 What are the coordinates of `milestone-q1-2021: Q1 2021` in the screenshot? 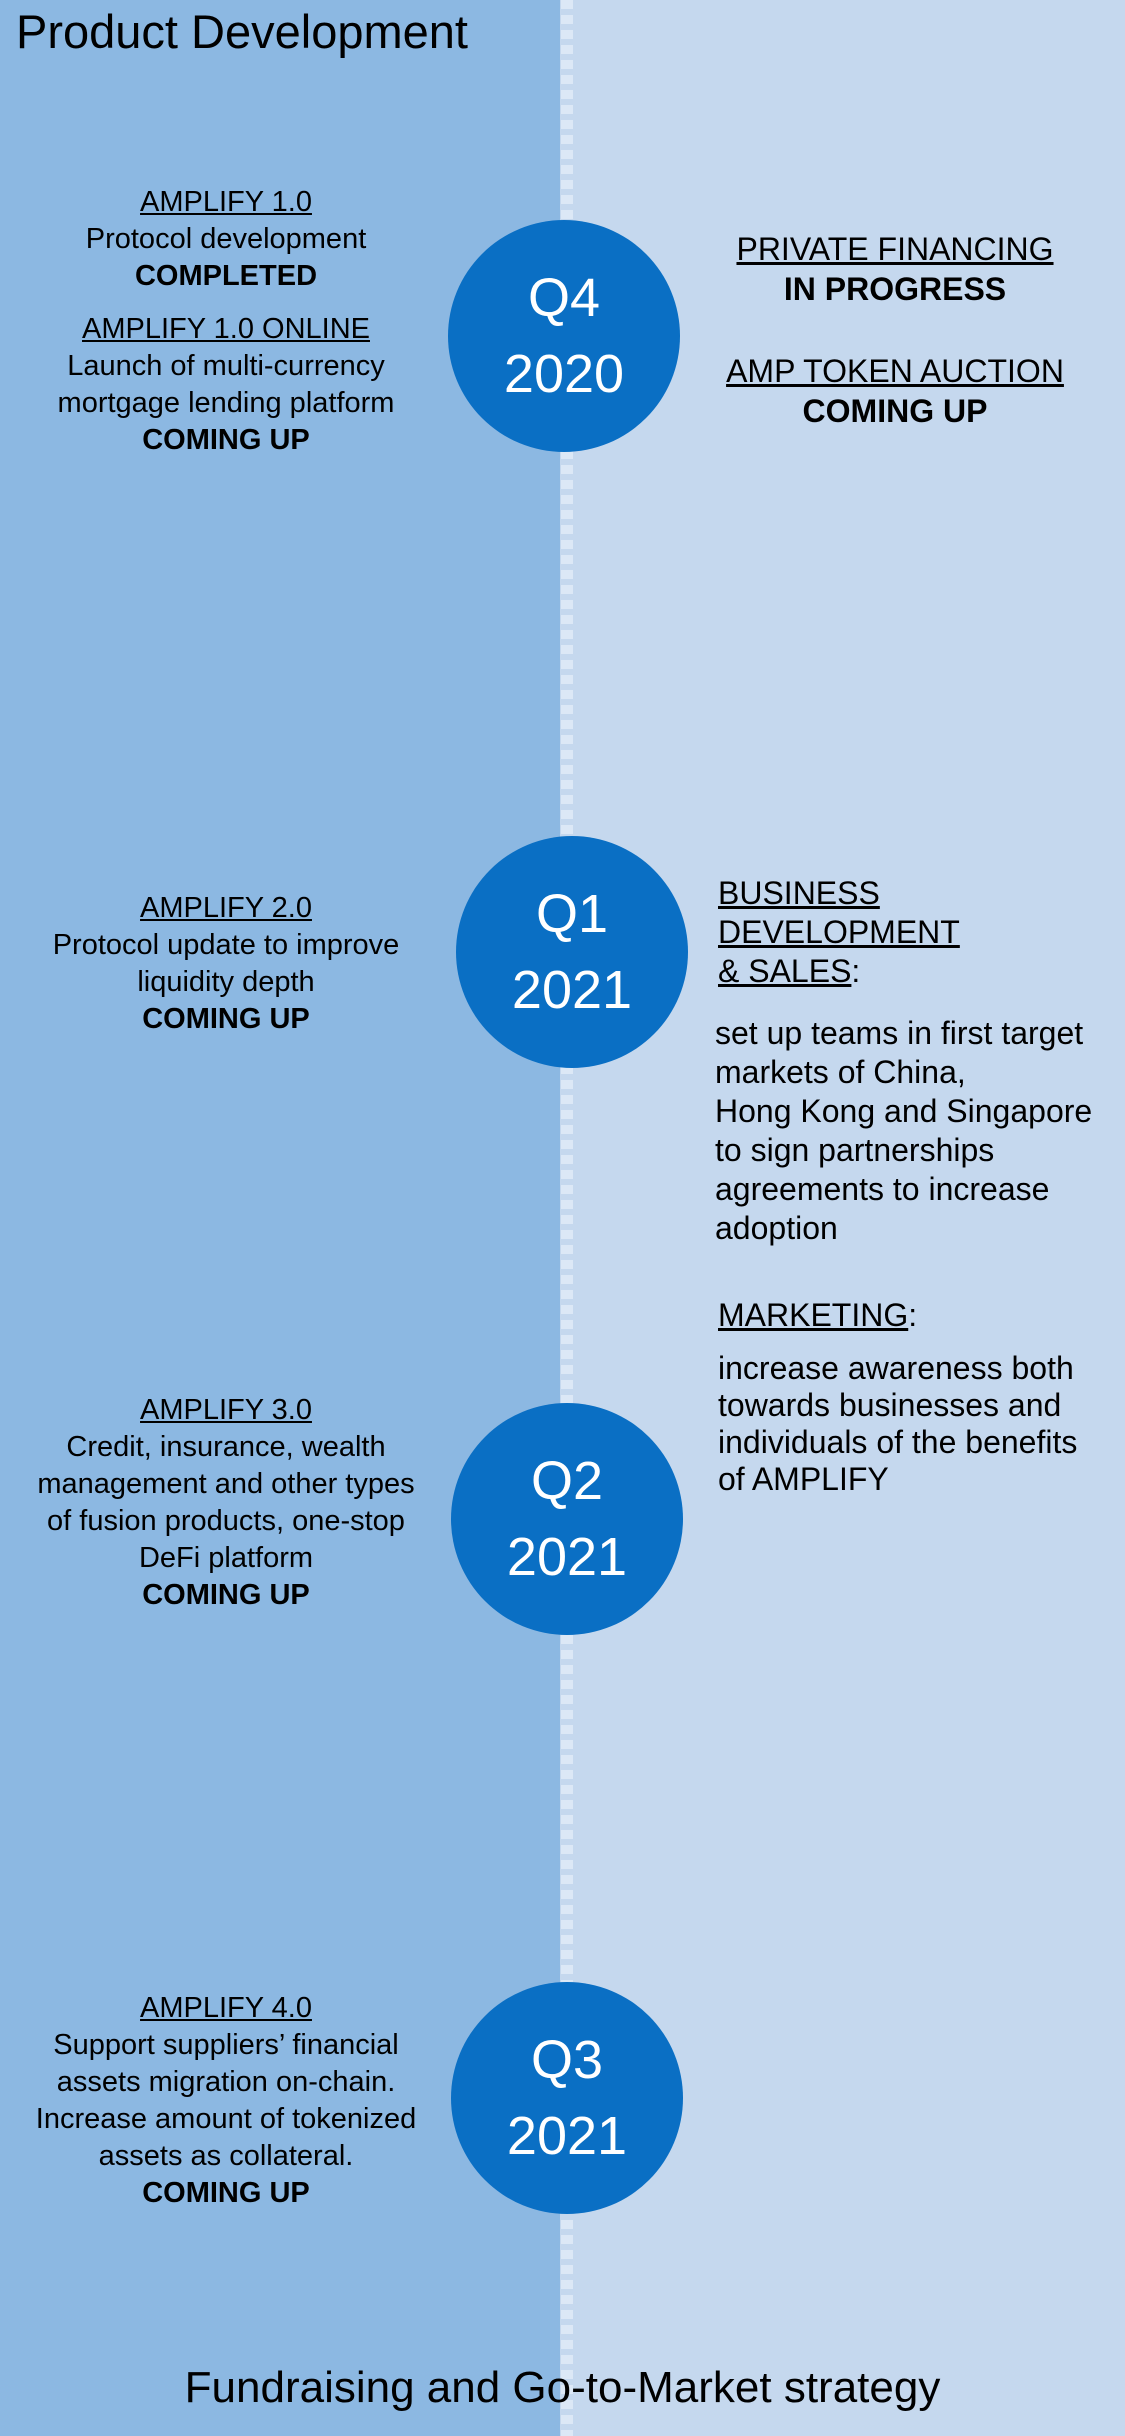 It's located at (572, 952).